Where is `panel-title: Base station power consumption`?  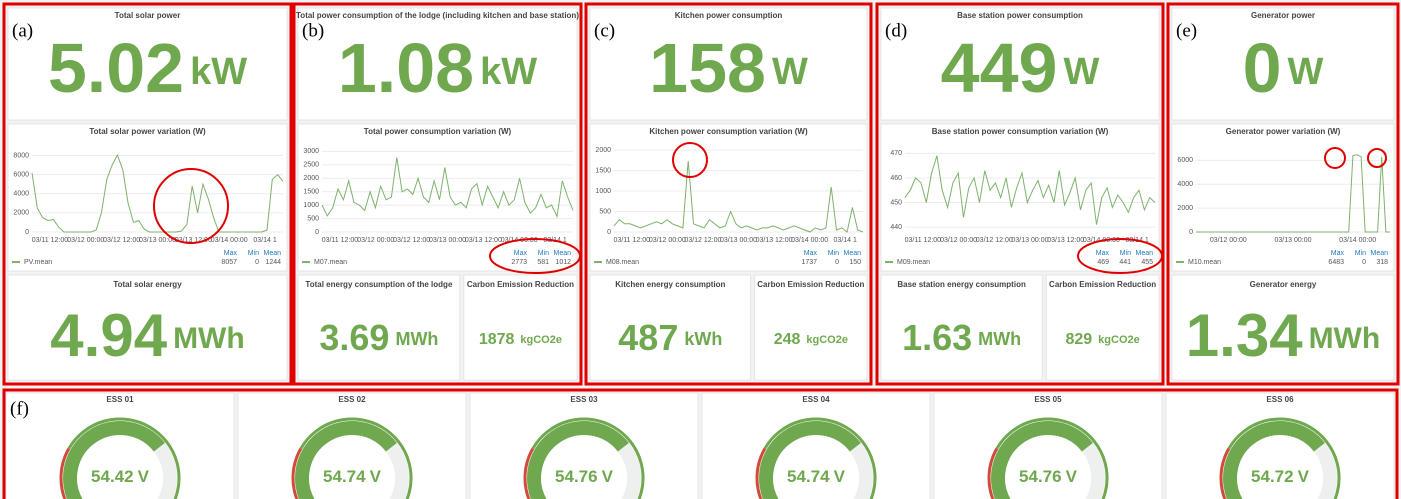 panel-title: Base station power consumption is located at coordinates (1020, 15).